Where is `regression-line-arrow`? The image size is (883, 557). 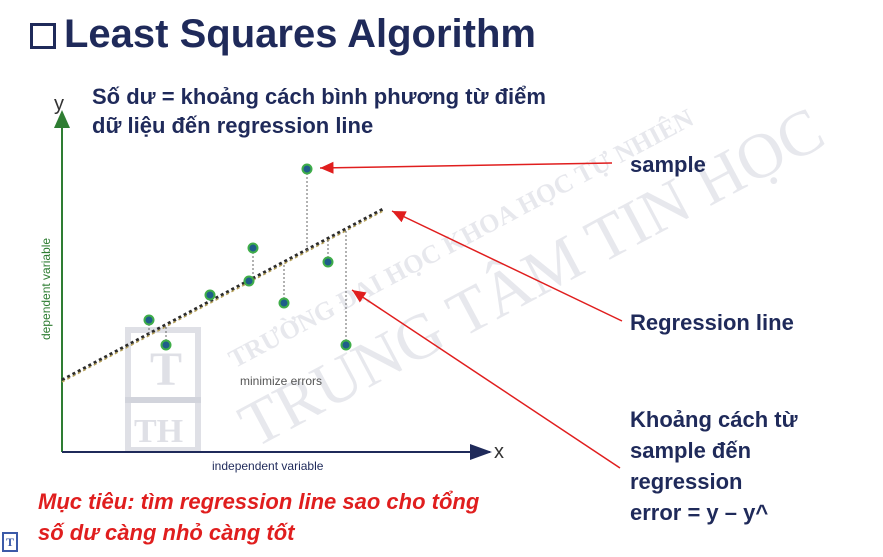
regression-line-arrow is located at coordinates (507, 266).